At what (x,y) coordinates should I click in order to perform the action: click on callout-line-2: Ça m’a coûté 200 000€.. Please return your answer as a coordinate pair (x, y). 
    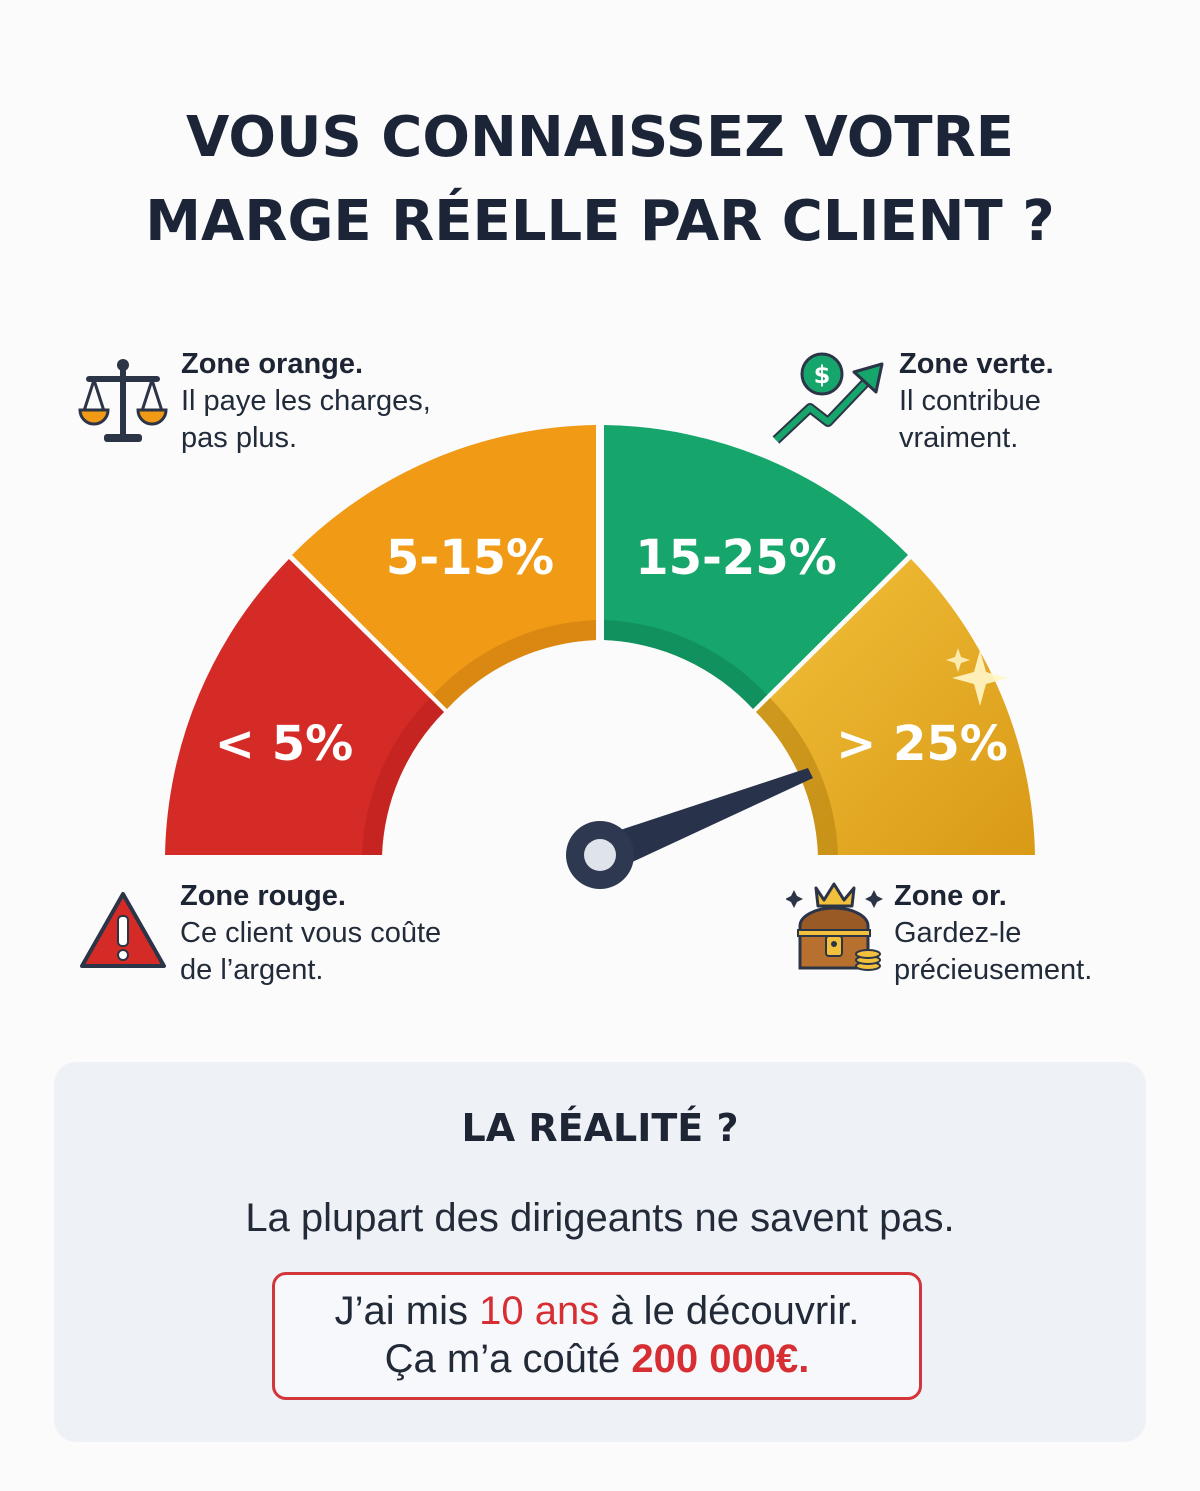
    Looking at the image, I should click on (597, 1359).